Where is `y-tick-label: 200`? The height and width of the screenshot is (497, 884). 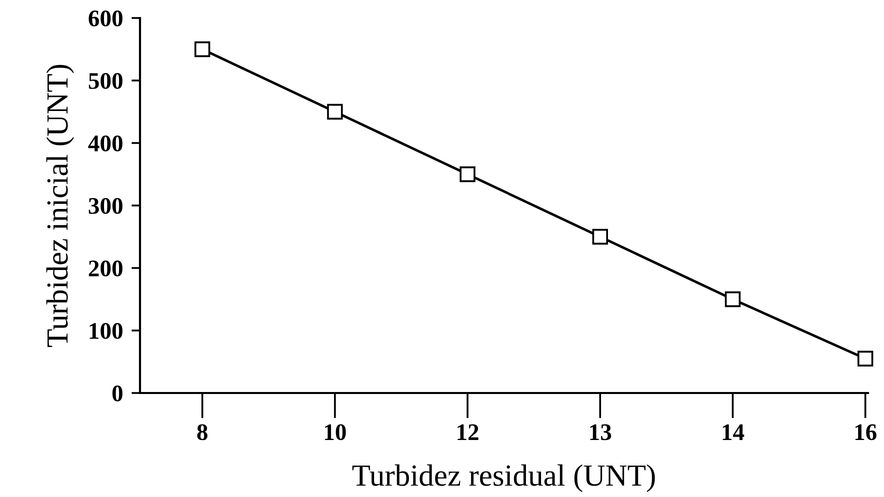
y-tick-label: 200 is located at coordinates (105, 268).